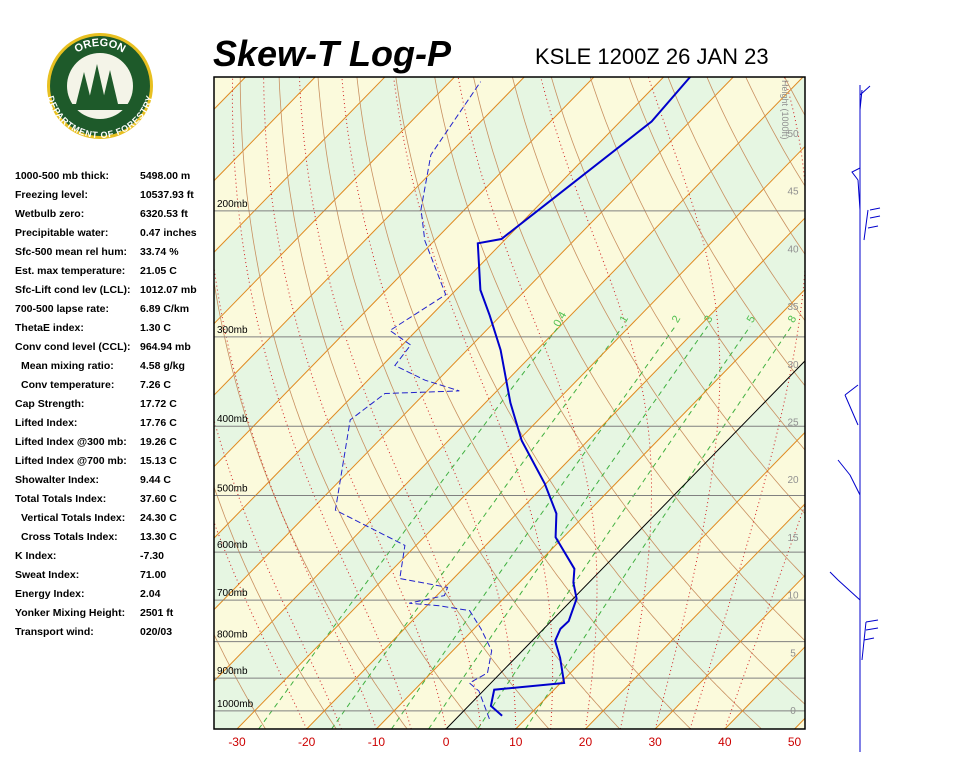 The height and width of the screenshot is (773, 960). I want to click on stat-label: Showalter Index:, so click(57, 480).